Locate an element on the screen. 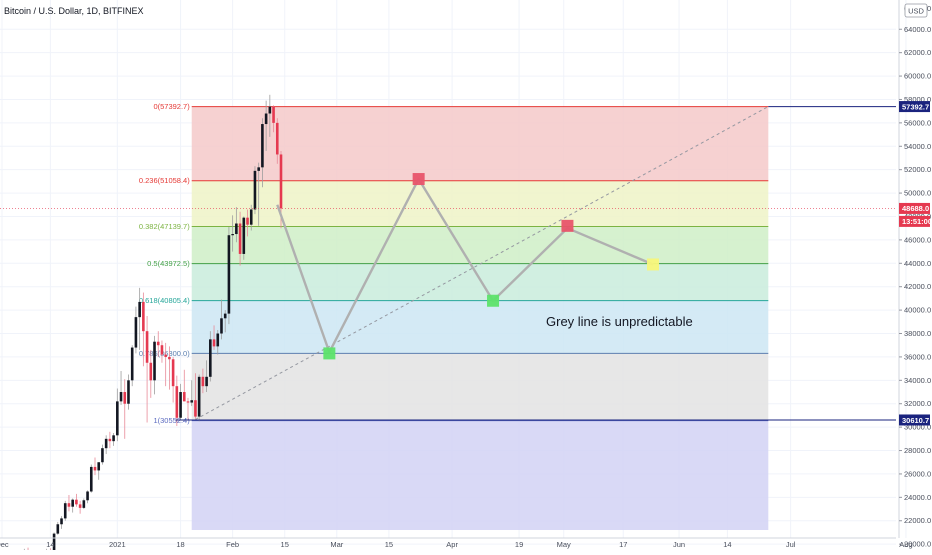 The image size is (932, 555). y-tick-label: 44000.0 is located at coordinates (917, 263).